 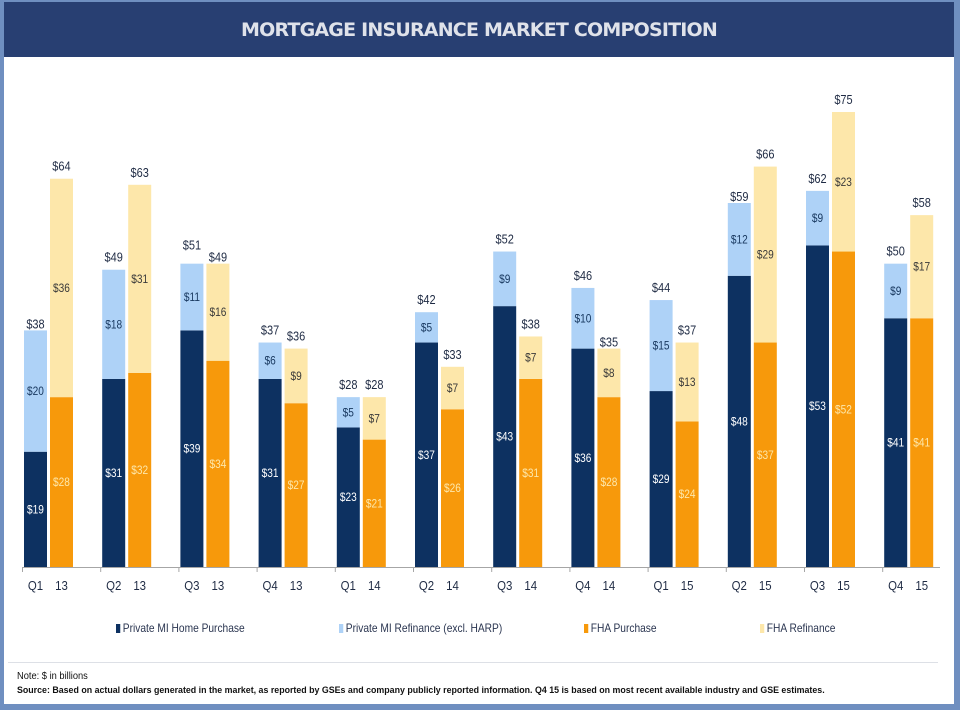 What do you see at coordinates (191, 585) in the screenshot?
I see `x-tick-label-quarter: Q3` at bounding box center [191, 585].